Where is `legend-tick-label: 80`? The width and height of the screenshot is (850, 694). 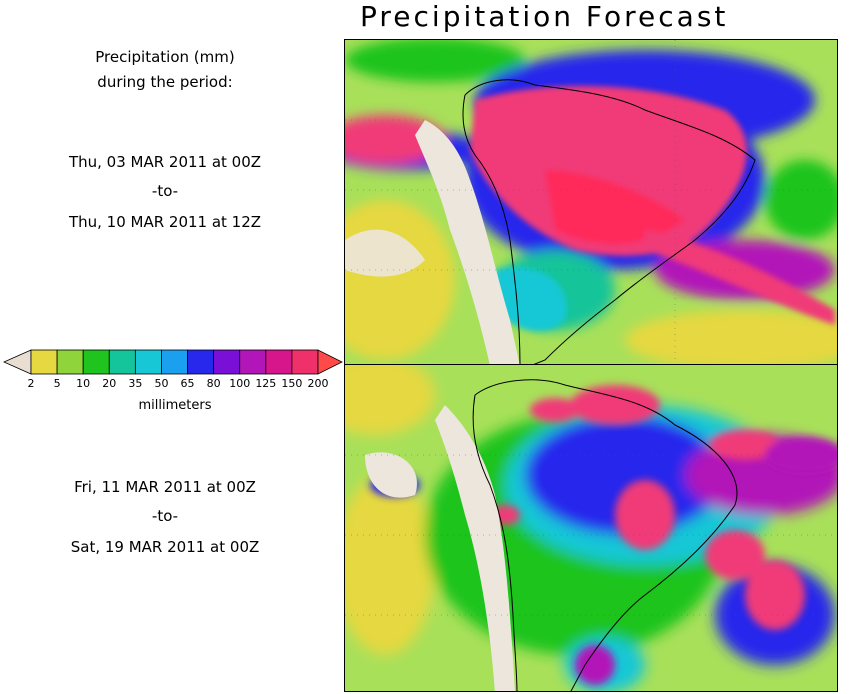
legend-tick-label: 80 is located at coordinates (213, 383).